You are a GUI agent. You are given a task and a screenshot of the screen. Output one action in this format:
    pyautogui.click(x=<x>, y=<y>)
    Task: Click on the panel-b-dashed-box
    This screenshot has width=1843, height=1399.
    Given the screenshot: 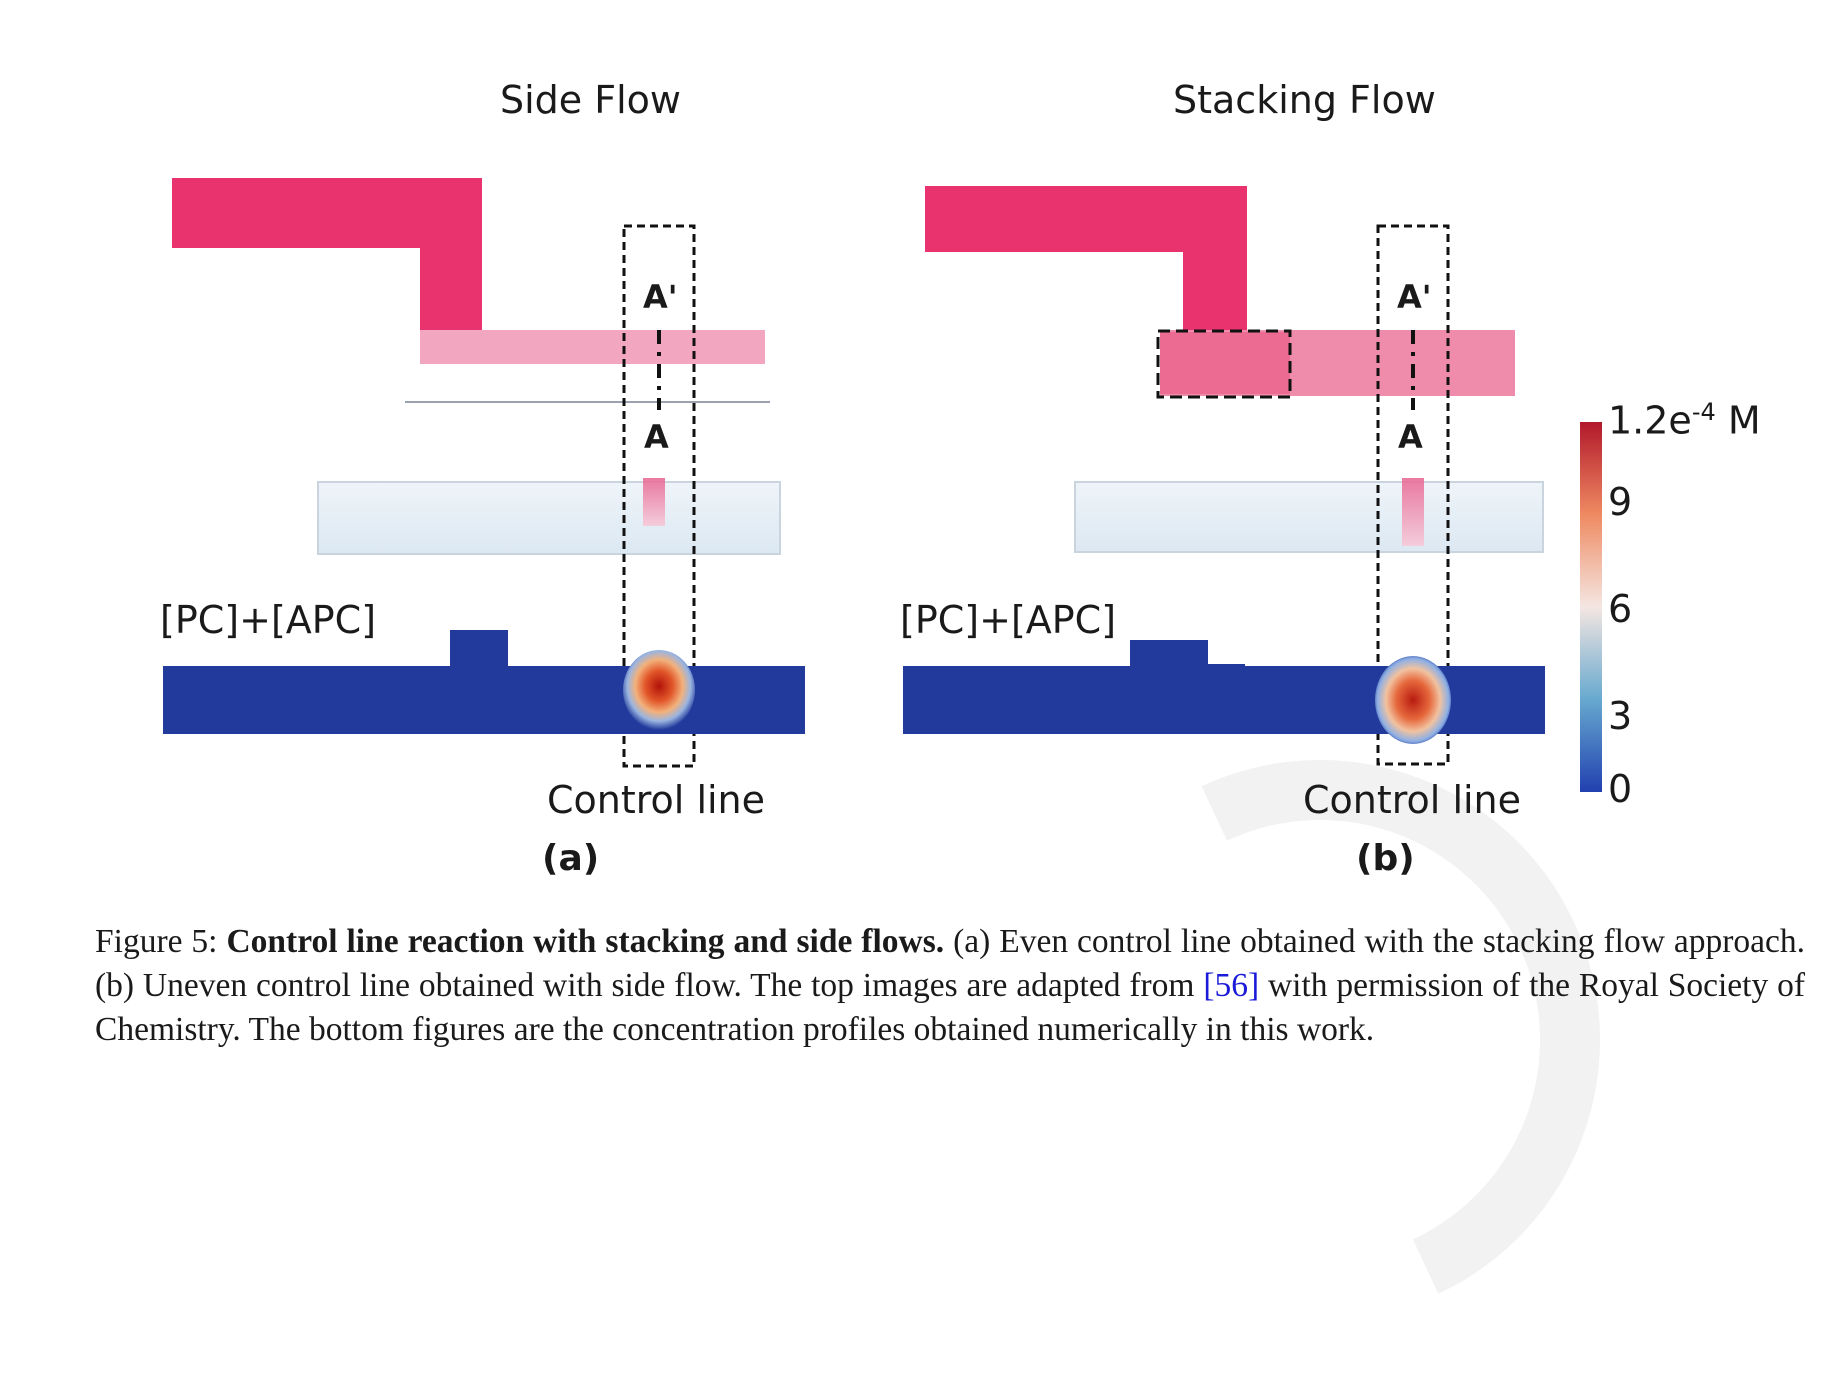 What is the action you would take?
    pyautogui.click(x=1413, y=495)
    